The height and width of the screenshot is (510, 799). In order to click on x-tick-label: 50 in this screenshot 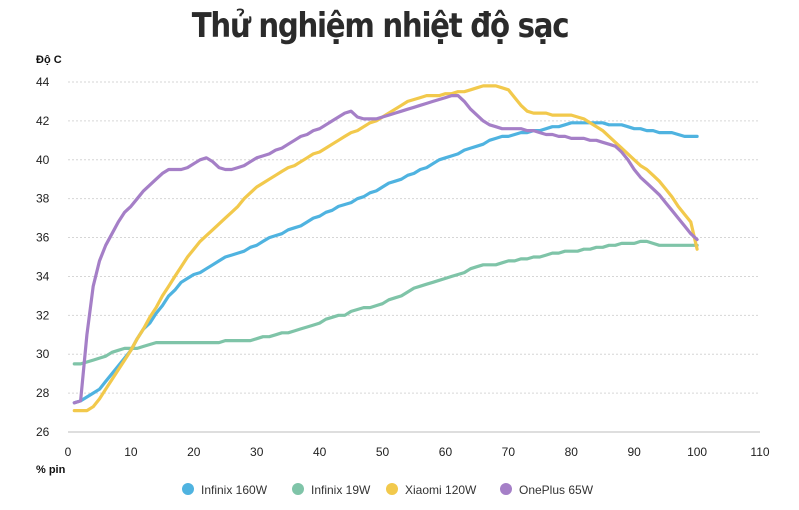, I will do `click(383, 452)`.